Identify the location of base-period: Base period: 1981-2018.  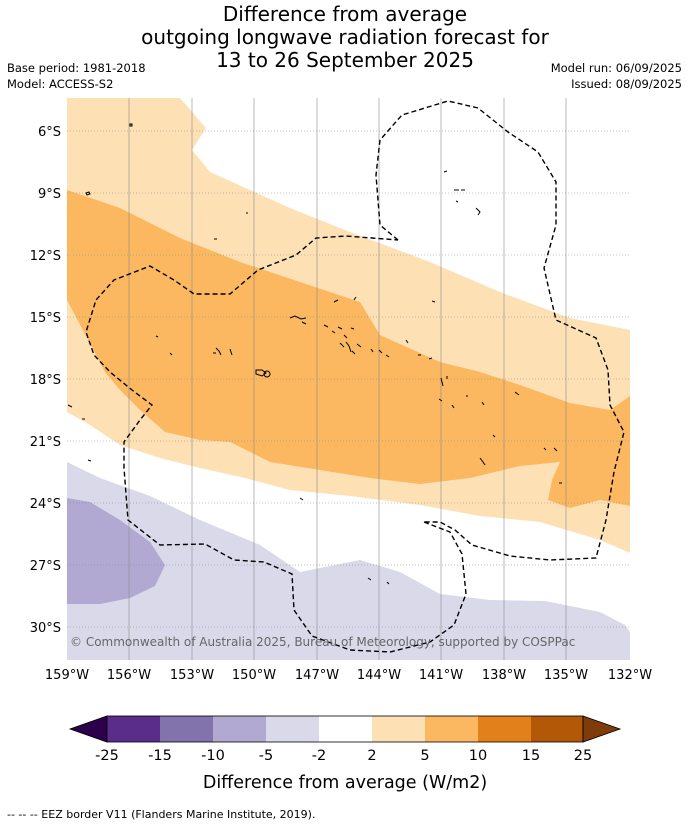
(76, 68).